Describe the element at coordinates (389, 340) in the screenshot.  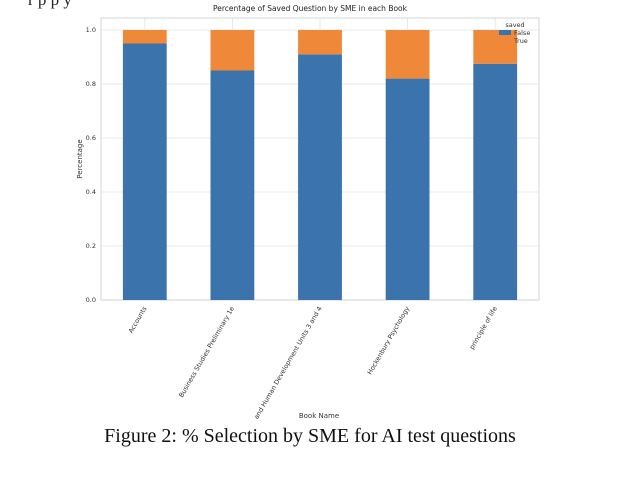
I see `x-tick-label: Hockenbury Psychology` at that location.